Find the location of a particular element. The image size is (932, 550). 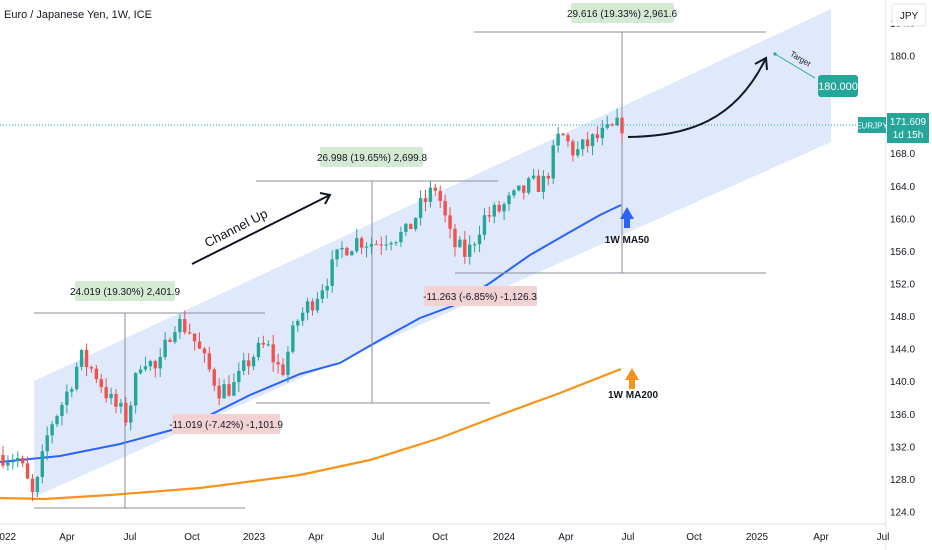

price-tick-label: 132.0 is located at coordinates (902, 447).